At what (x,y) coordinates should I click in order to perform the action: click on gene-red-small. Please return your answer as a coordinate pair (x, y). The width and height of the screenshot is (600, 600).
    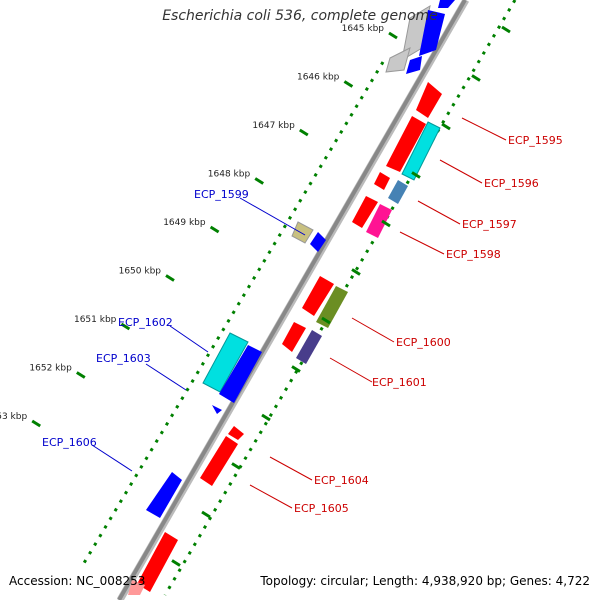
    Looking at the image, I should click on (382, 181).